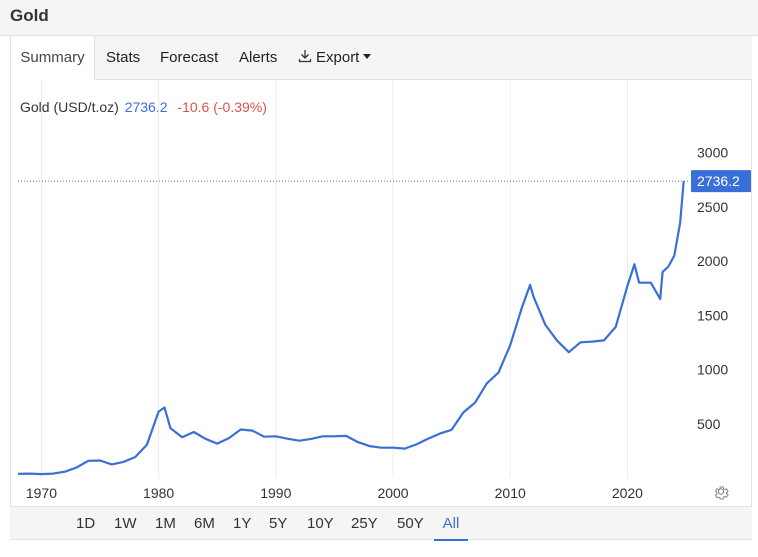 This screenshot has width=758, height=557. Describe the element at coordinates (320, 523) in the screenshot. I see `range-10y: 10Y` at that location.